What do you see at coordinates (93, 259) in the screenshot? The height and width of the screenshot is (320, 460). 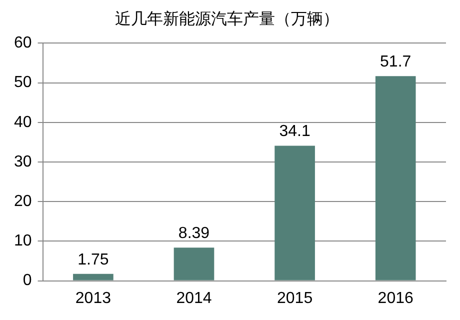 I see `data-label: 1.75` at bounding box center [93, 259].